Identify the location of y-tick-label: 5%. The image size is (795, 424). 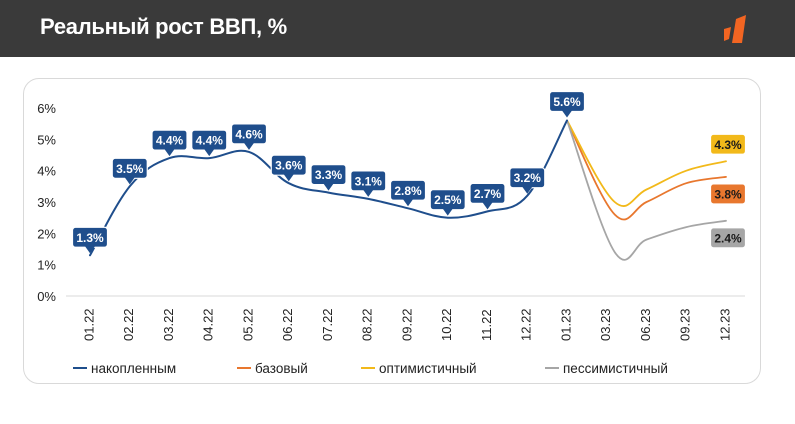
(46, 139).